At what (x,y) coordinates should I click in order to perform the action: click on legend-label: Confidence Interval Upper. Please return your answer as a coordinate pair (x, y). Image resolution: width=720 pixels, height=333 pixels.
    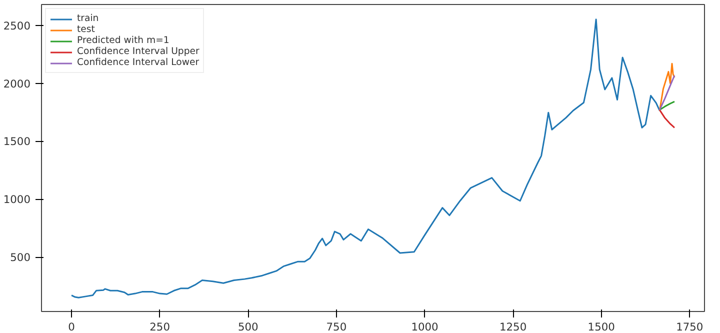
    Looking at the image, I should click on (138, 51).